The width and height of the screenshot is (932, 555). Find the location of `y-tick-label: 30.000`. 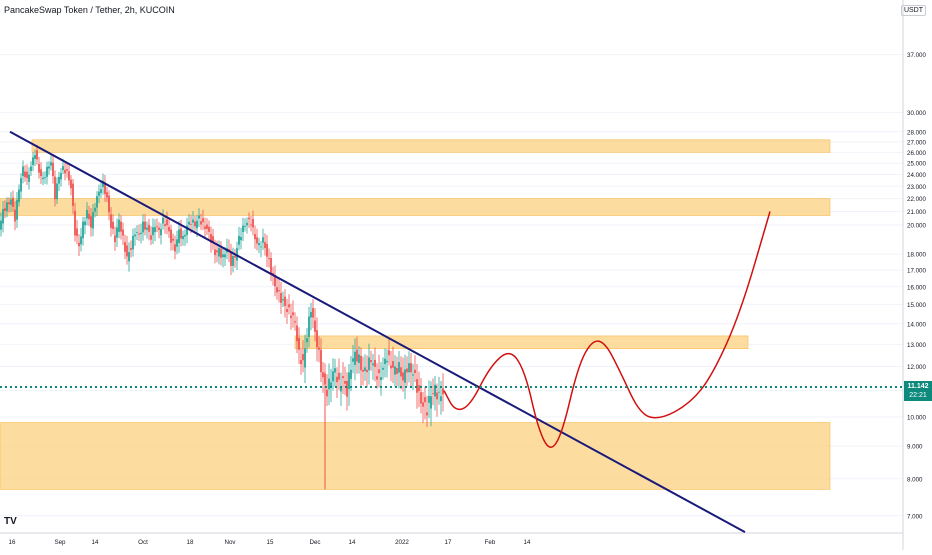

y-tick-label: 30.000 is located at coordinates (916, 113).